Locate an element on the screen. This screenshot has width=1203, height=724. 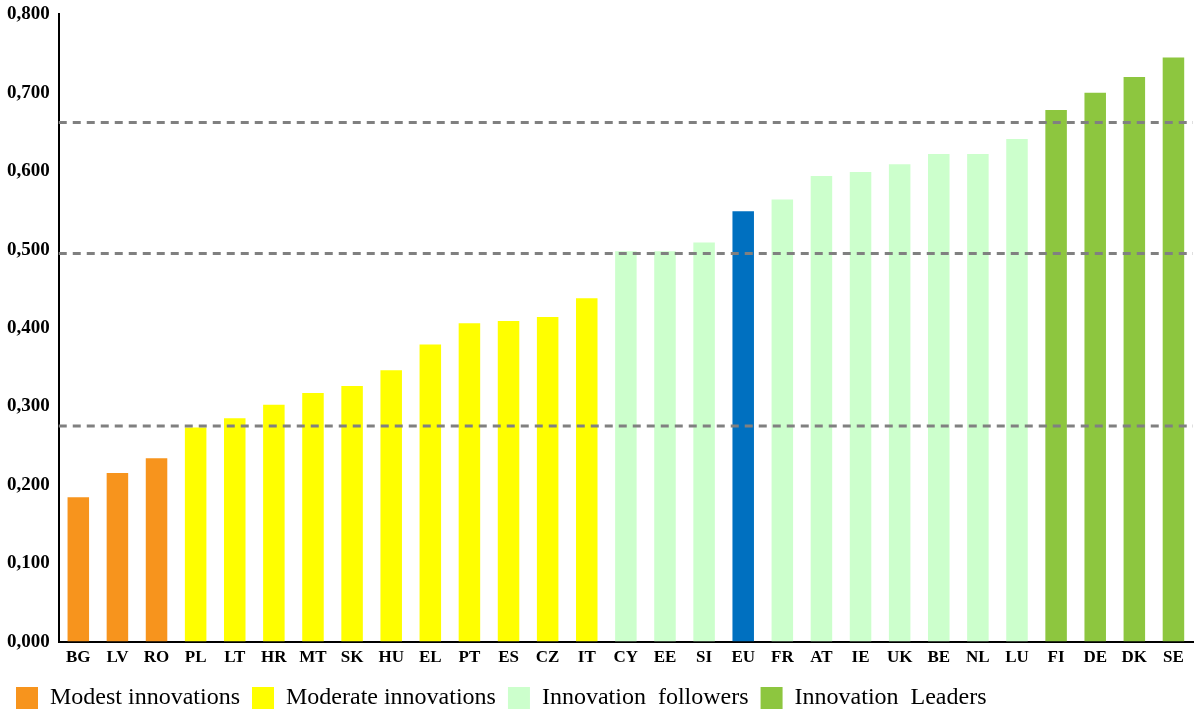
x-tick-label: UK is located at coordinates (900, 657).